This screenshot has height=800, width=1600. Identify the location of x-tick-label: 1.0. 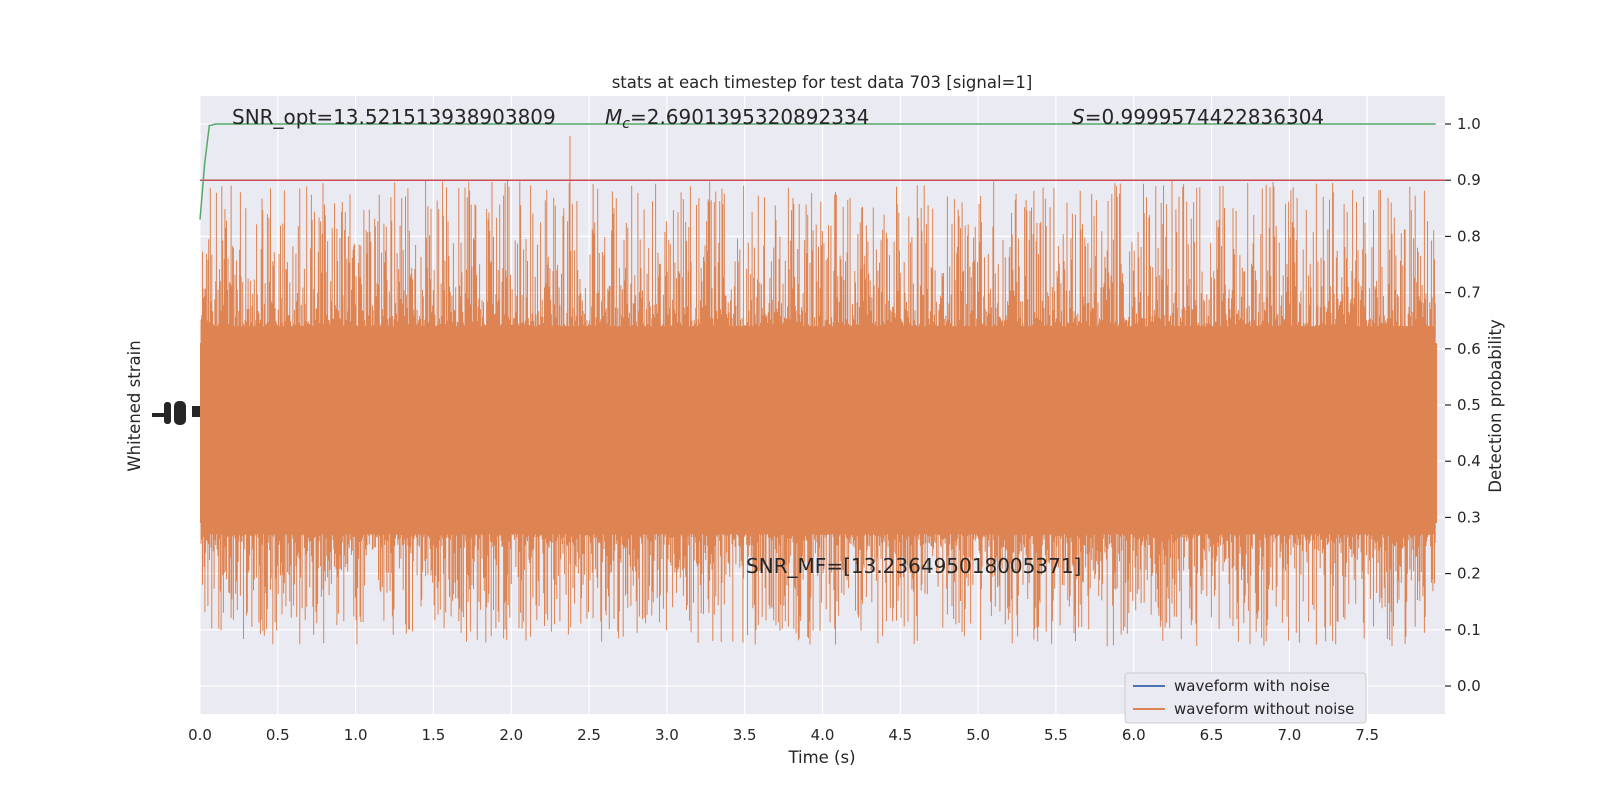
(356, 735).